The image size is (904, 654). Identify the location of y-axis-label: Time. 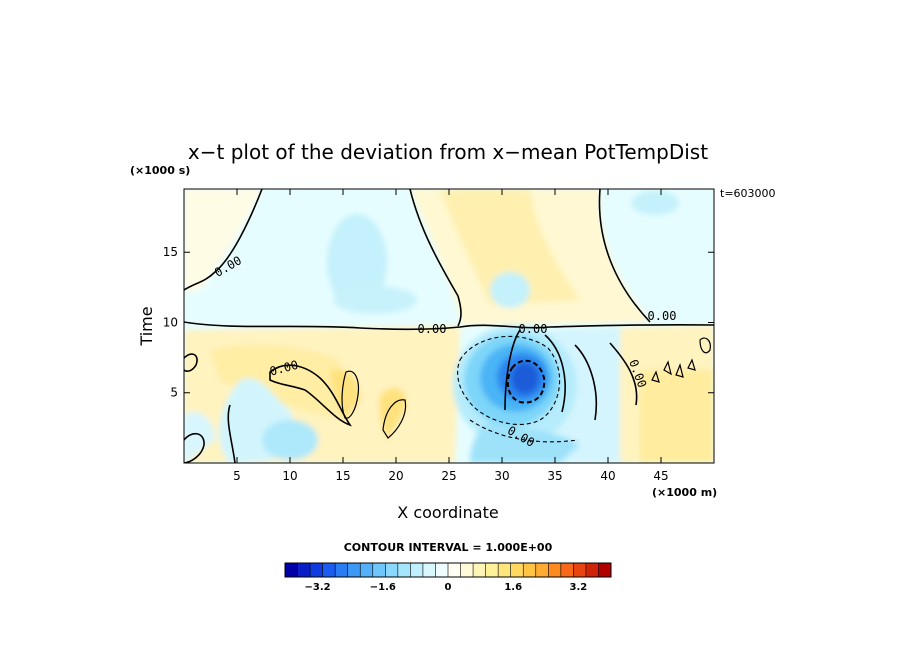
(146, 326).